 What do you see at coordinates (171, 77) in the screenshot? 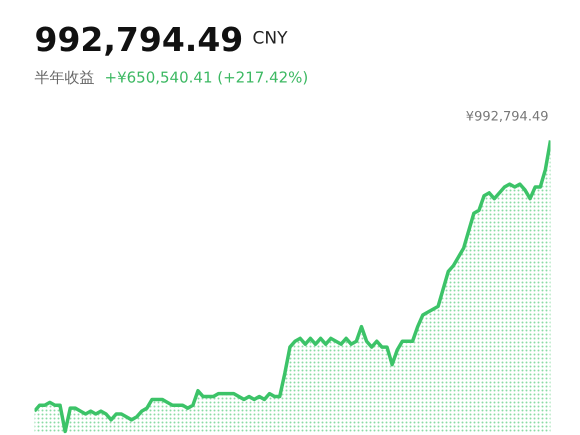
I see `chart-subtitle: 半年收益 +¥650,540.41 (+217.42%)` at bounding box center [171, 77].